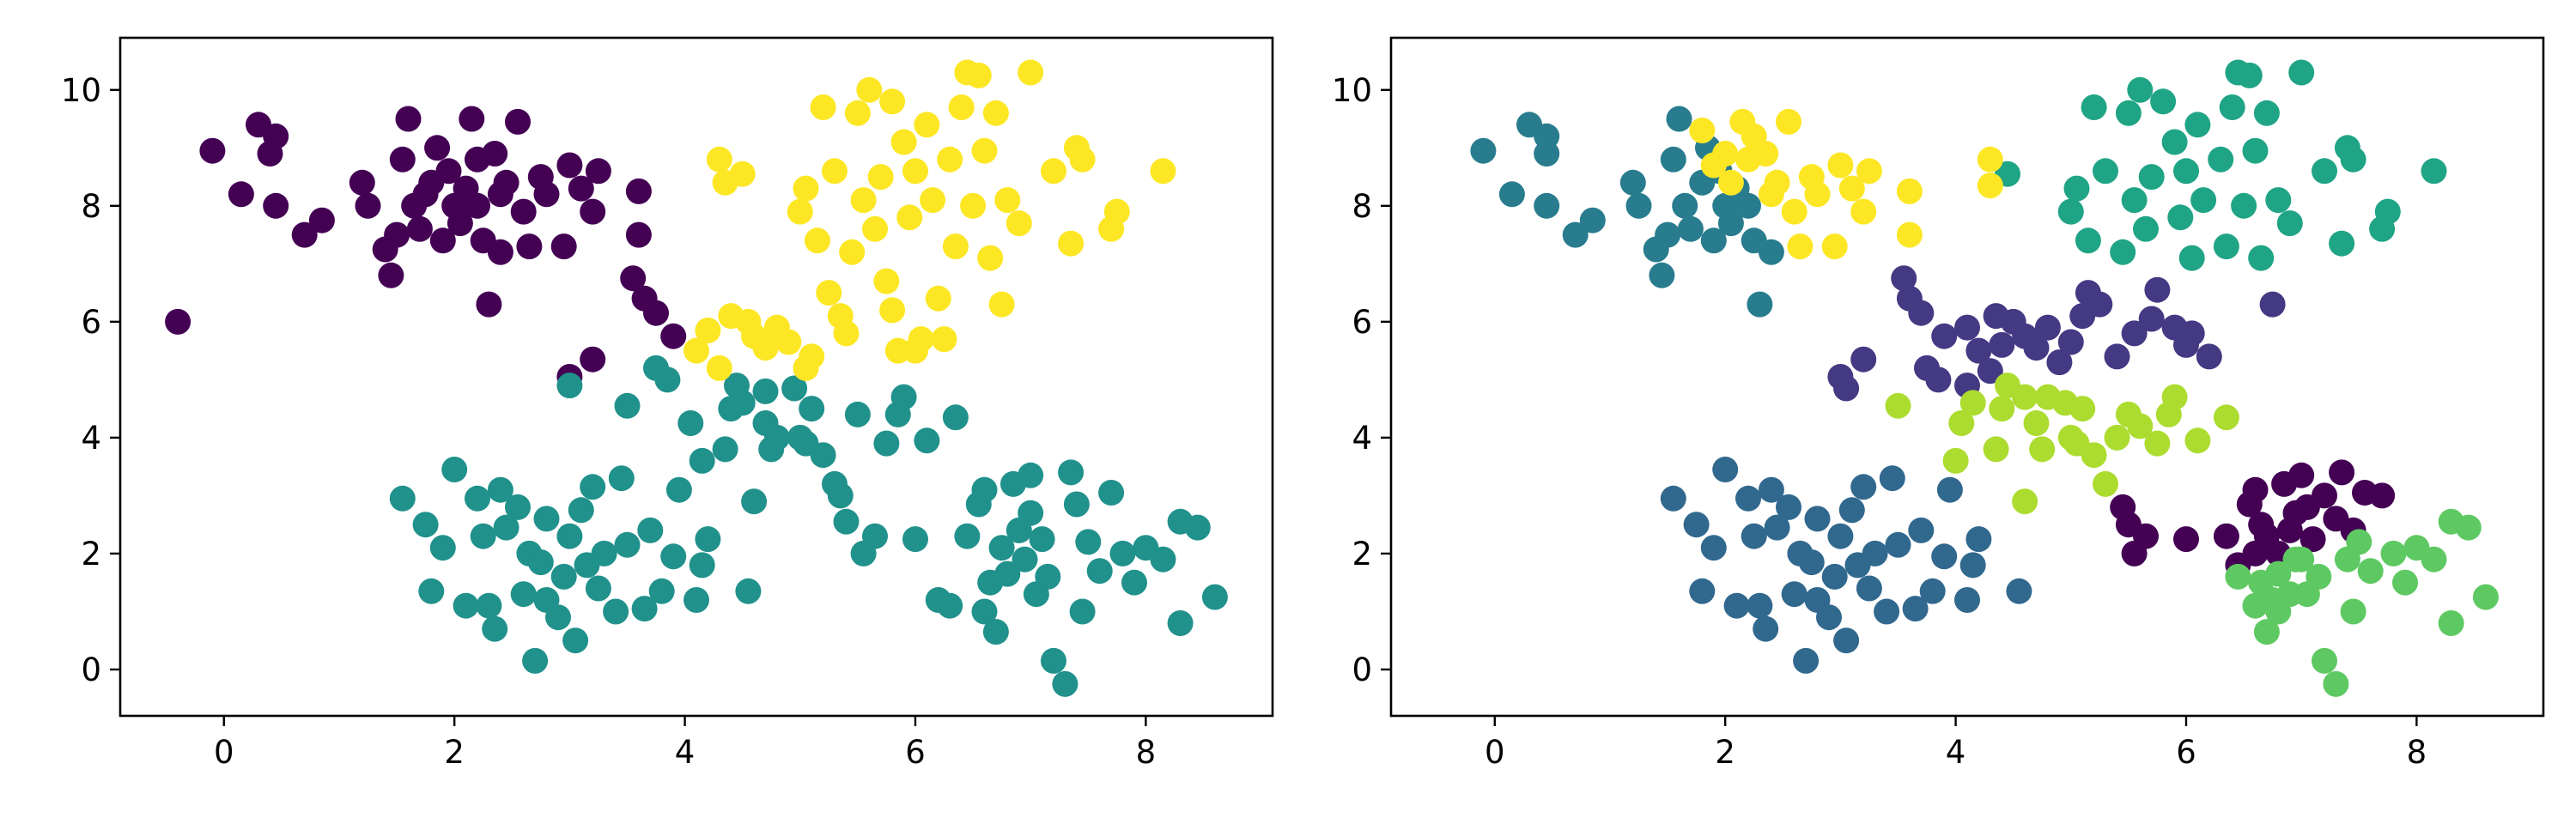 This screenshot has height=824, width=2576. I want to click on y-tick-label: 8, so click(1362, 206).